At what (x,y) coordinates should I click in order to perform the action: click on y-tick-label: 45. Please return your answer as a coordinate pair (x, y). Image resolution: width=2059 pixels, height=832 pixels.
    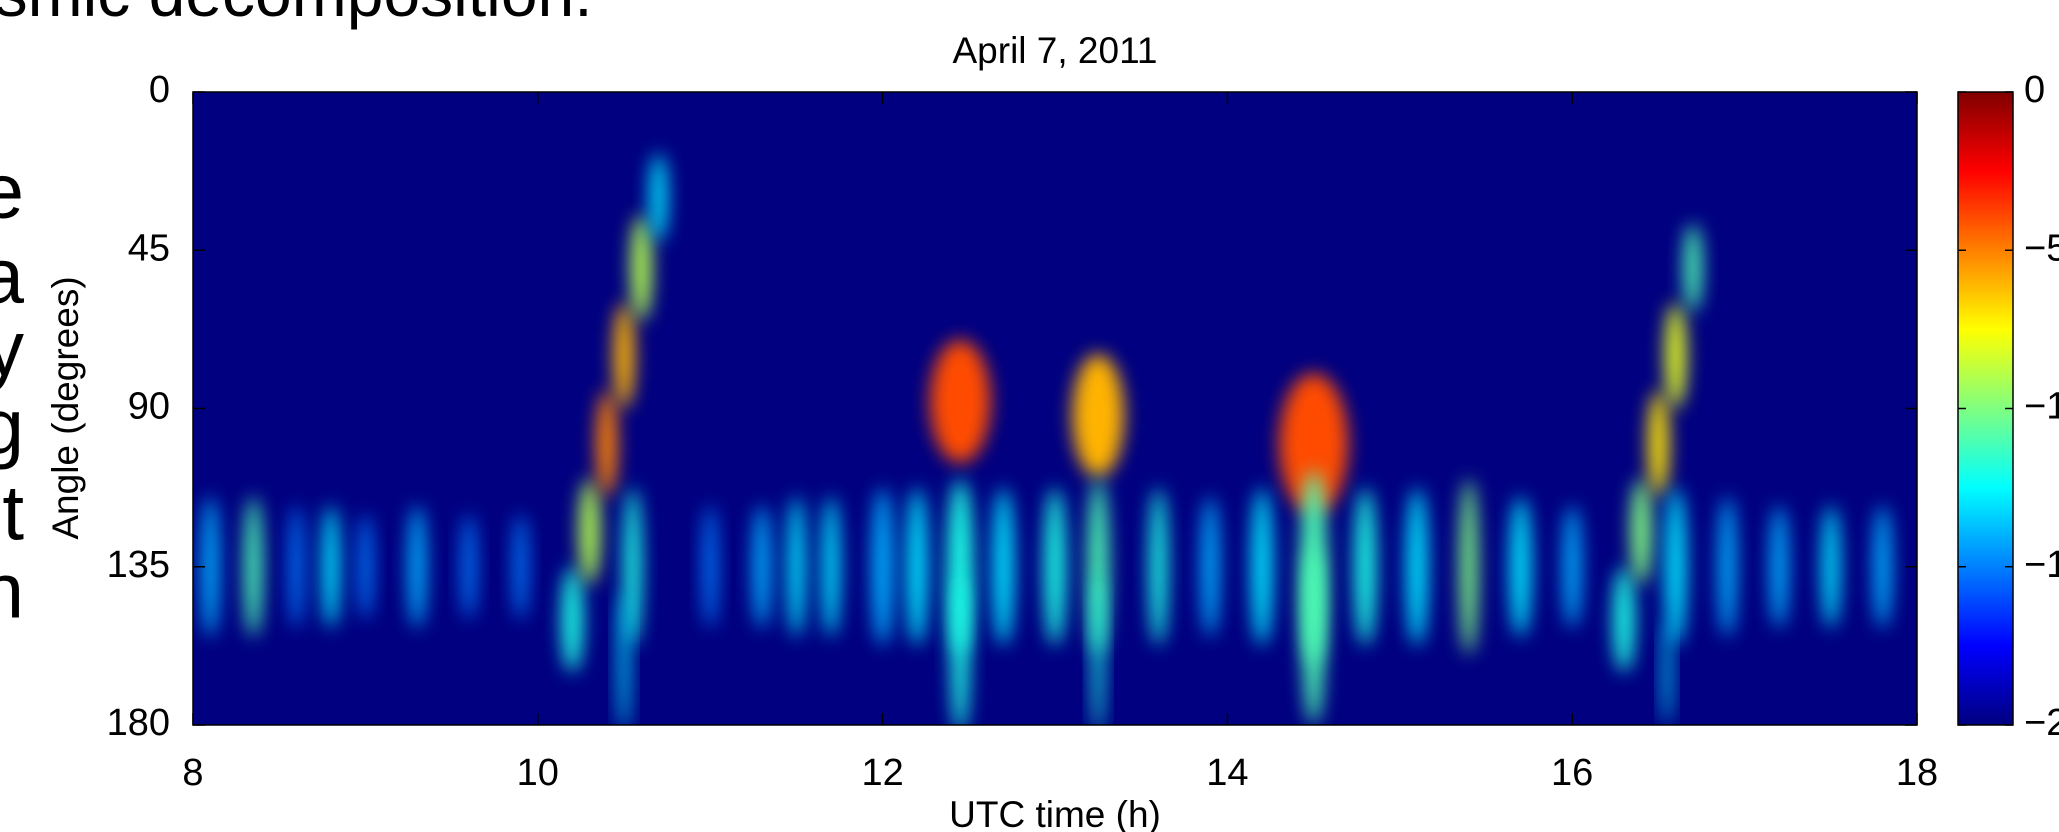
    Looking at the image, I should click on (149, 248).